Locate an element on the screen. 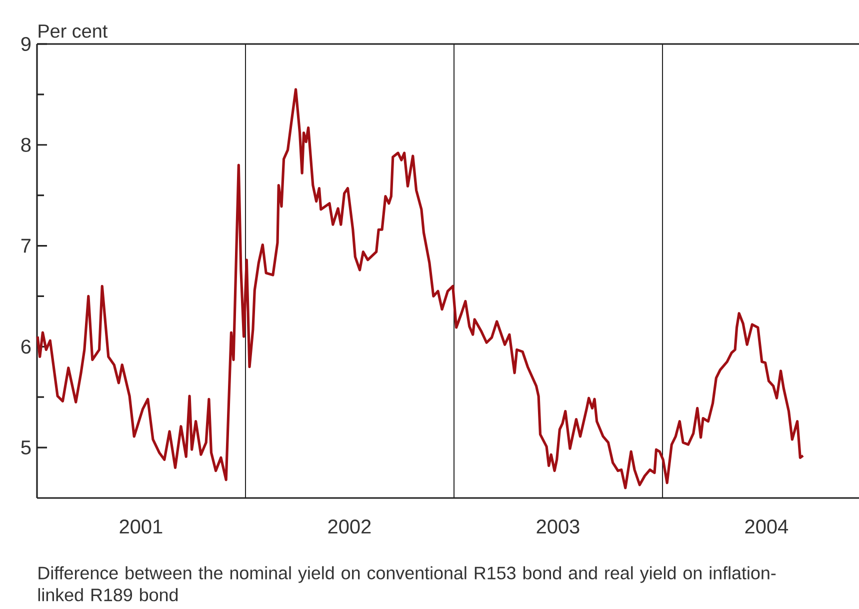 The height and width of the screenshot is (609, 859). text: Difference between the nominal yield on conventional R153 bond and real yield on inflation-linked R189 bond is located at coordinates (407, 584).